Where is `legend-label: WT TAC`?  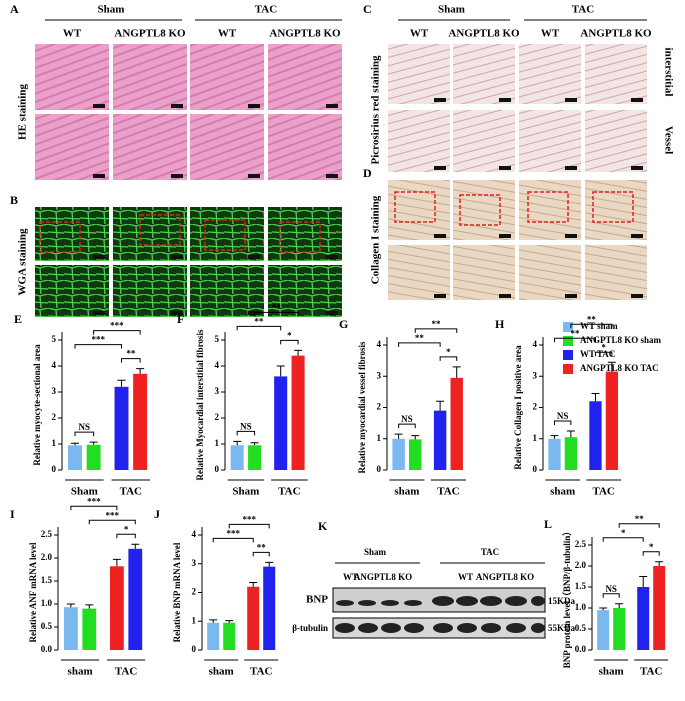
legend-label: WT TAC is located at coordinates (597, 354).